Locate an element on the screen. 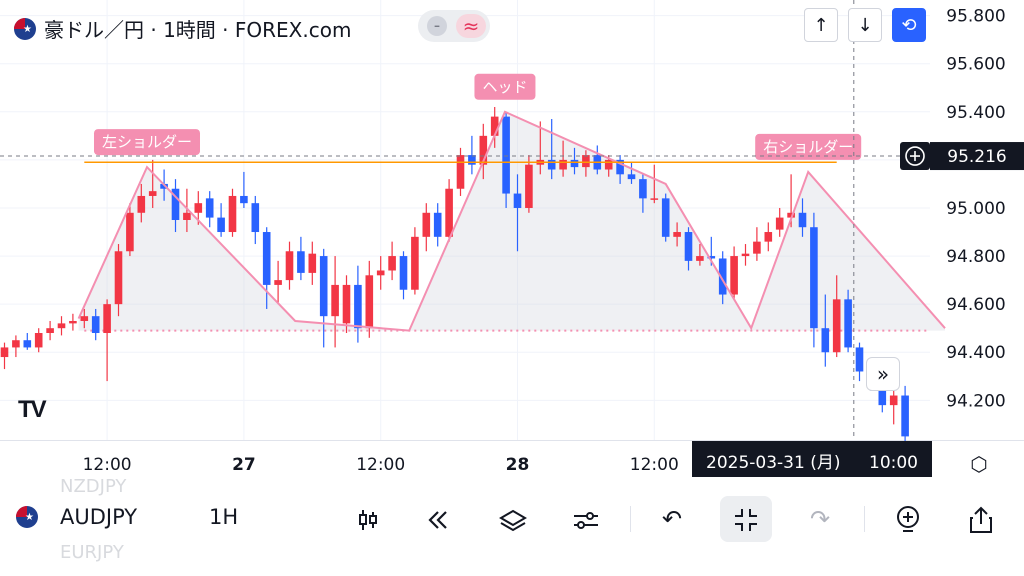 This screenshot has width=1024, height=576. replay-icon is located at coordinates (438, 519).